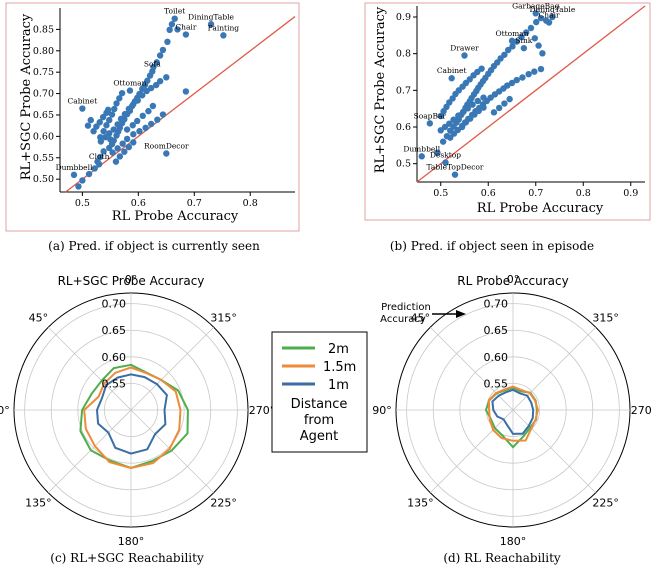 Image resolution: width=652 pixels, height=571 pixels. I want to click on legend-title-line3: Agent, so click(319, 436).